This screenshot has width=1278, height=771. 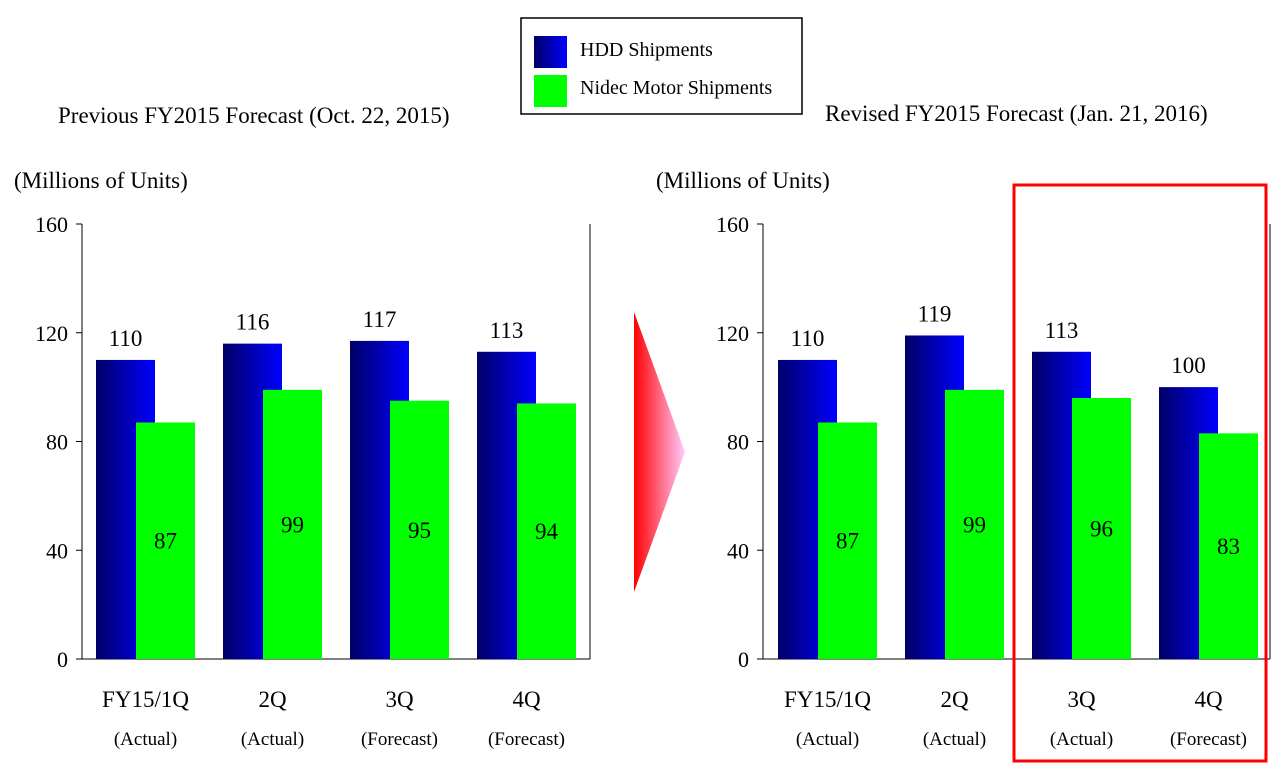 What do you see at coordinates (253, 322) in the screenshot?
I see `hdd-value-label: 116` at bounding box center [253, 322].